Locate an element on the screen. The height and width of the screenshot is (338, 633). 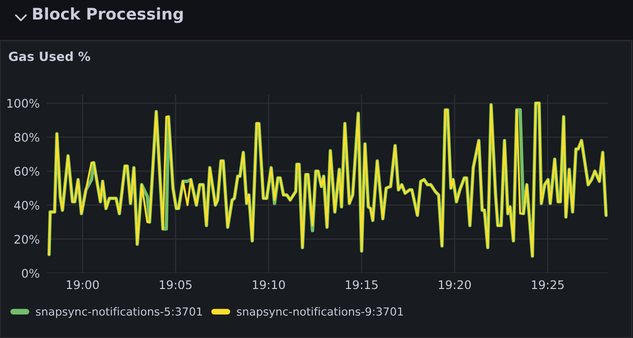
y-tick-label: 20% is located at coordinates (27, 239).